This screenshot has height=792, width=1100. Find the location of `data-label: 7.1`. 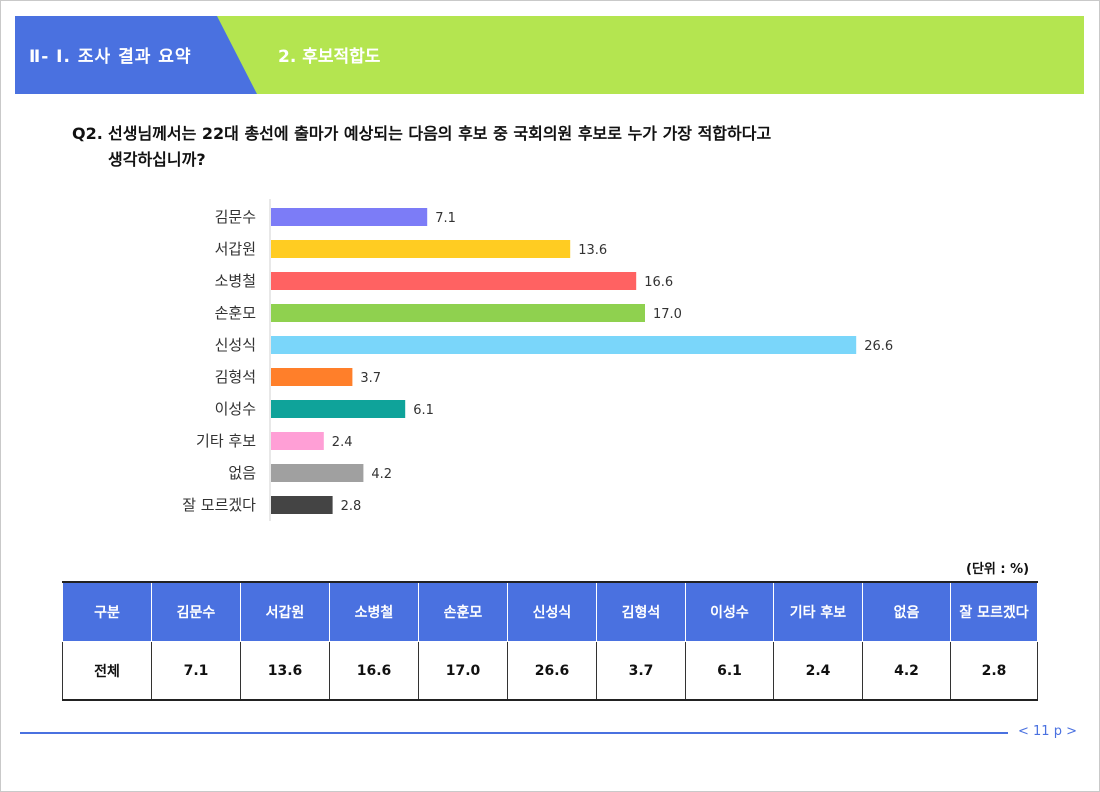

data-label: 7.1 is located at coordinates (445, 218).